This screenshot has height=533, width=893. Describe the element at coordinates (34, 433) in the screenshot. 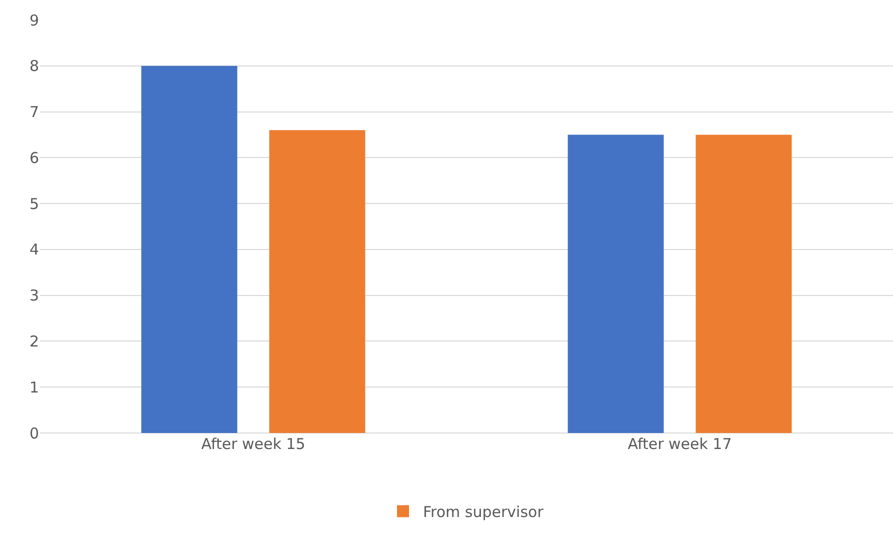

I see `y-tick-label: 0` at that location.